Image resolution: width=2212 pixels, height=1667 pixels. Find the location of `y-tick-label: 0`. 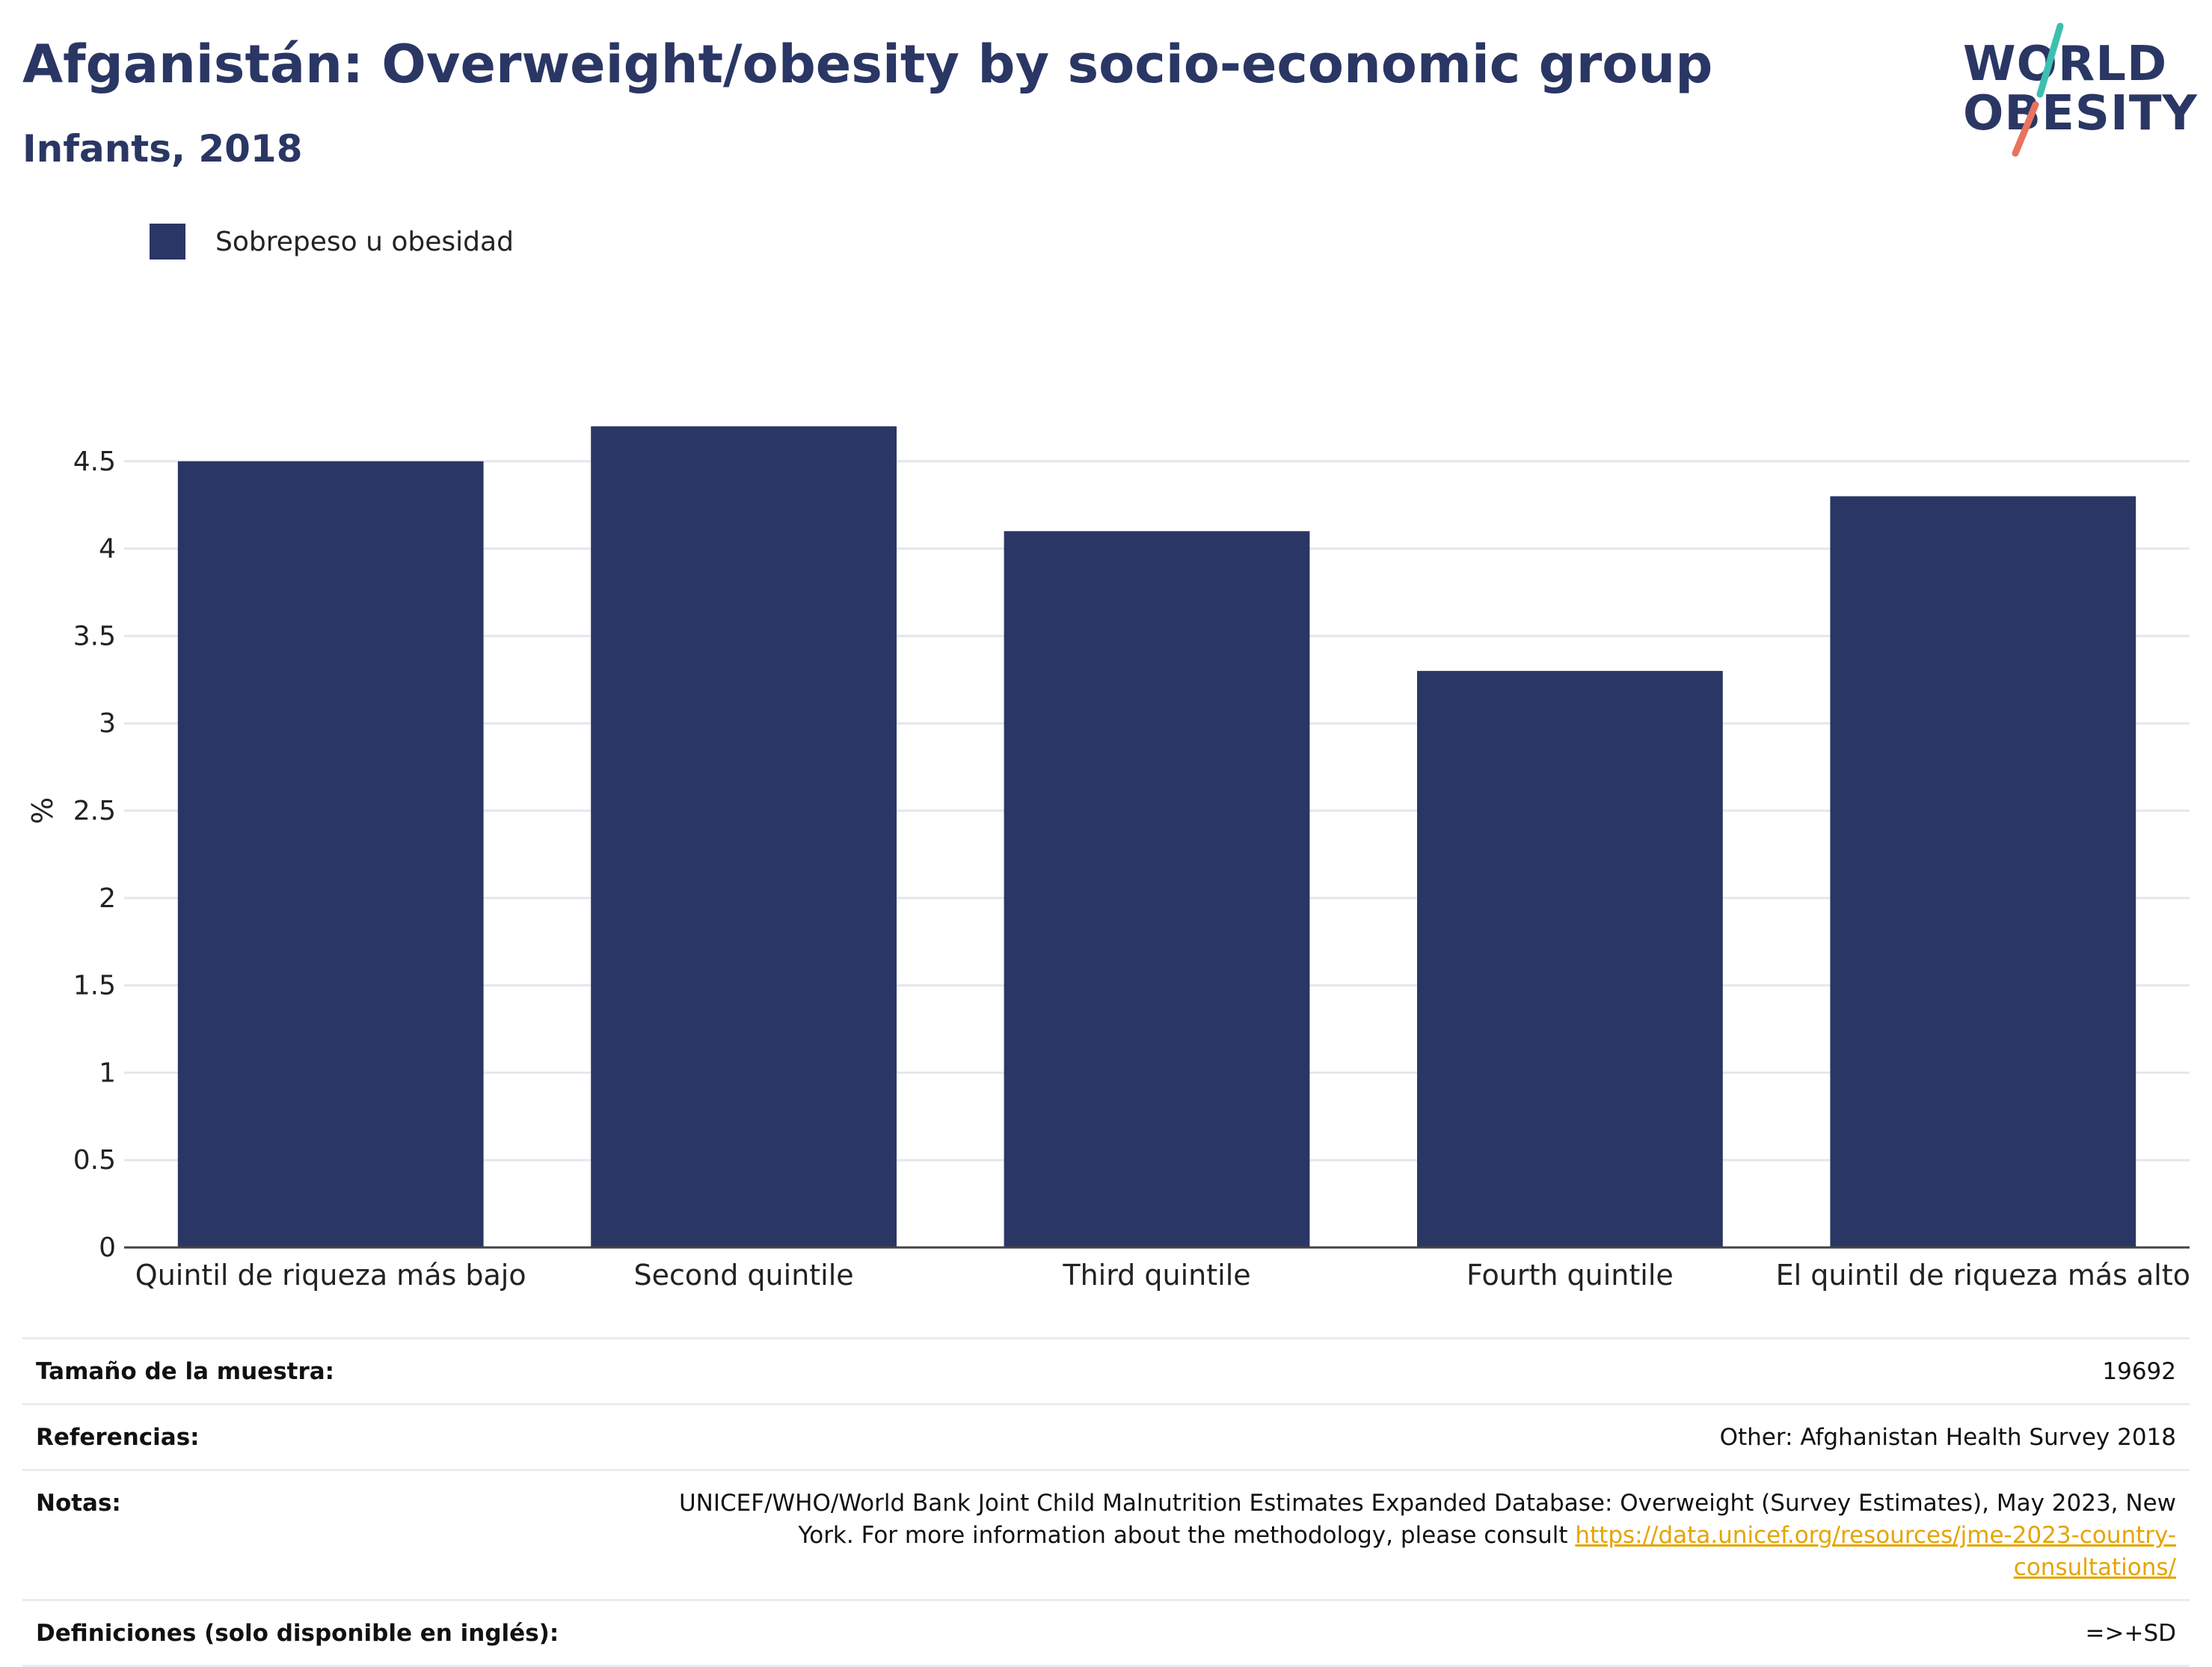

y-tick-label: 0 is located at coordinates (107, 1247).